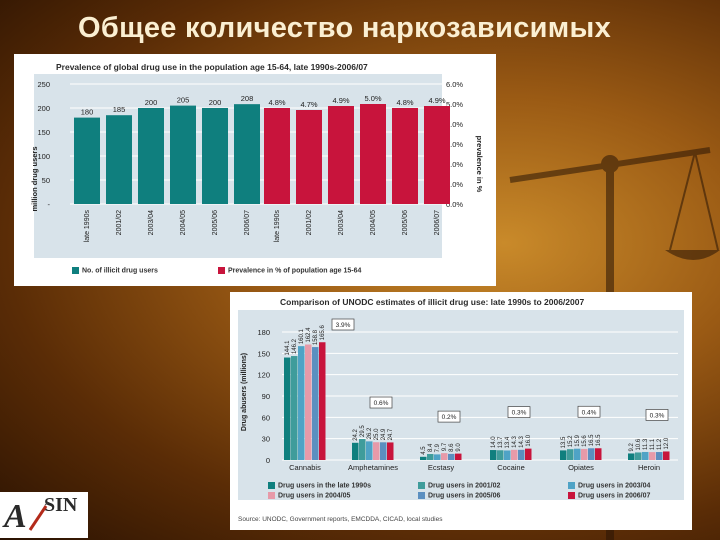 The width and height of the screenshot is (720, 540). Describe the element at coordinates (215, 222) in the screenshot. I see `x-tick-label: 2005/06` at that location.